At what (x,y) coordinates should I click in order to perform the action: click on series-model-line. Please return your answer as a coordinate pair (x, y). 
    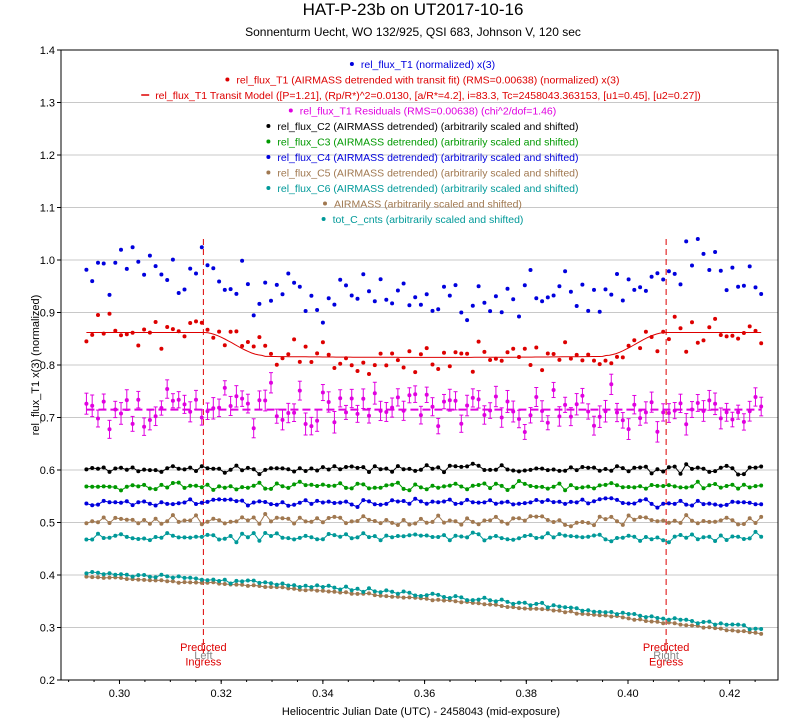
    Looking at the image, I should click on (424, 345).